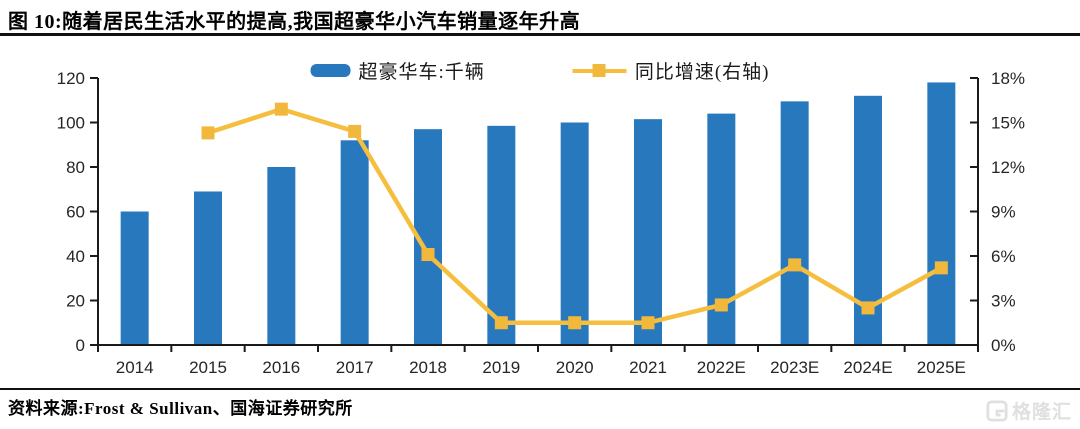 The image size is (1080, 429). Describe the element at coordinates (501, 235) in the screenshot. I see `bar-2019` at that location.